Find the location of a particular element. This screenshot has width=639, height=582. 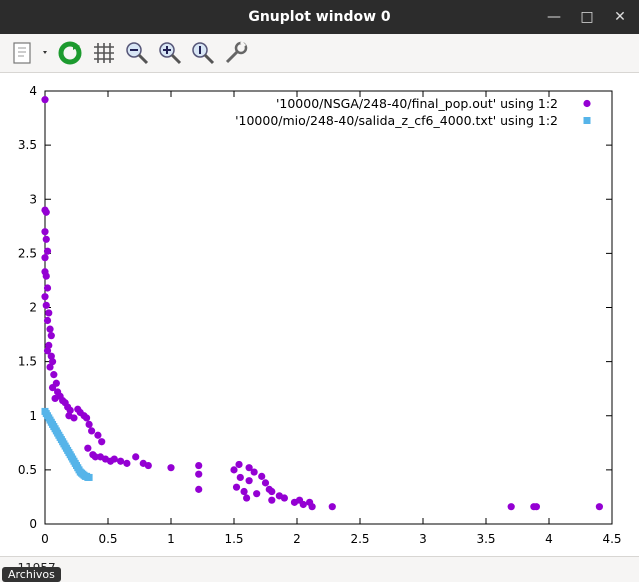

x-tick-label: 1 is located at coordinates (171, 539).